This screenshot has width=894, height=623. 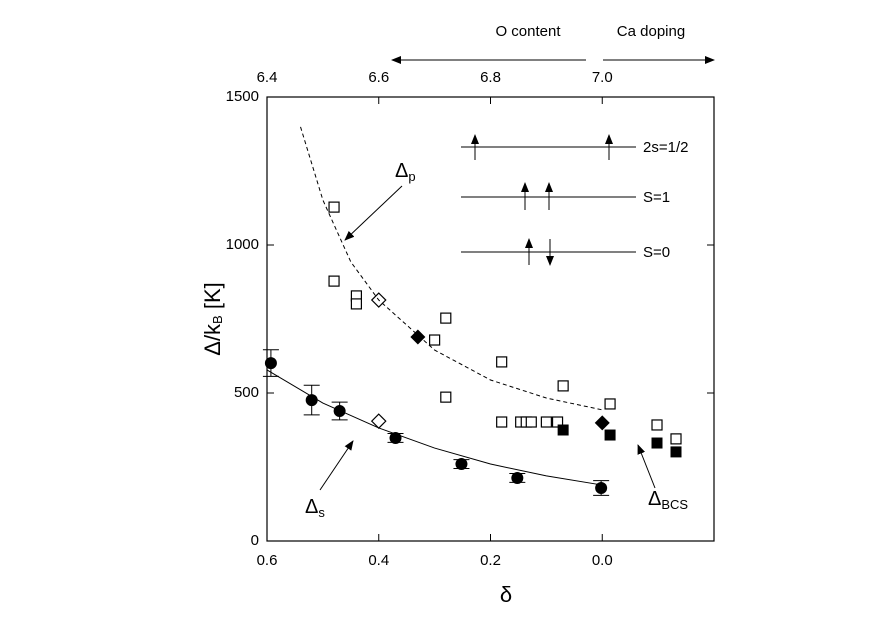 What do you see at coordinates (602, 560) in the screenshot?
I see `x-tick-label: 0.0` at bounding box center [602, 560].